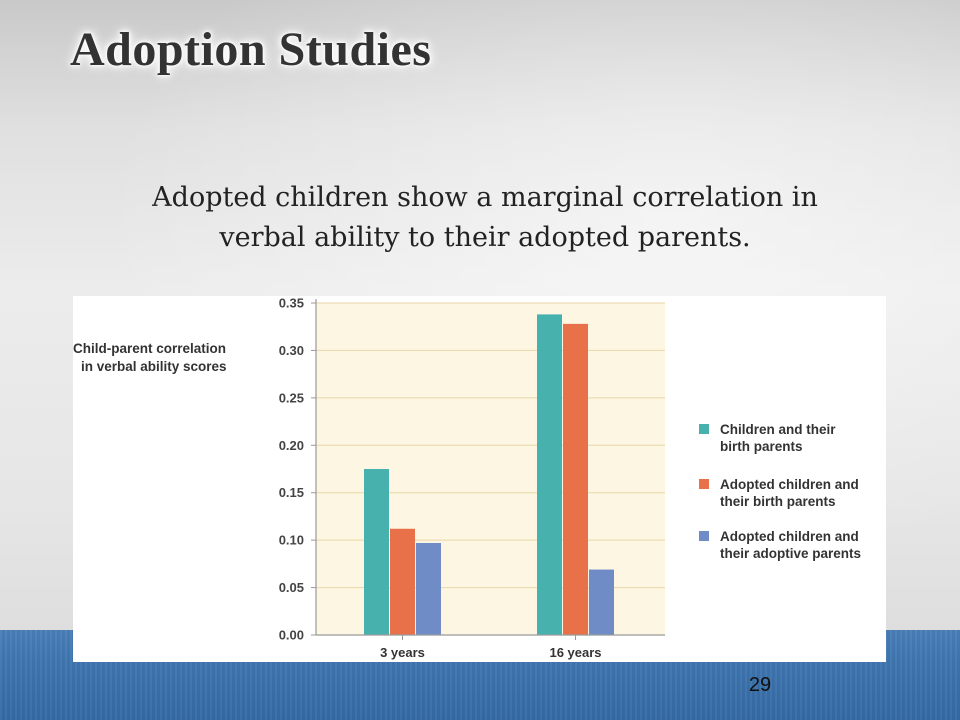  I want to click on y-tick-label: 0.05, so click(291, 587).